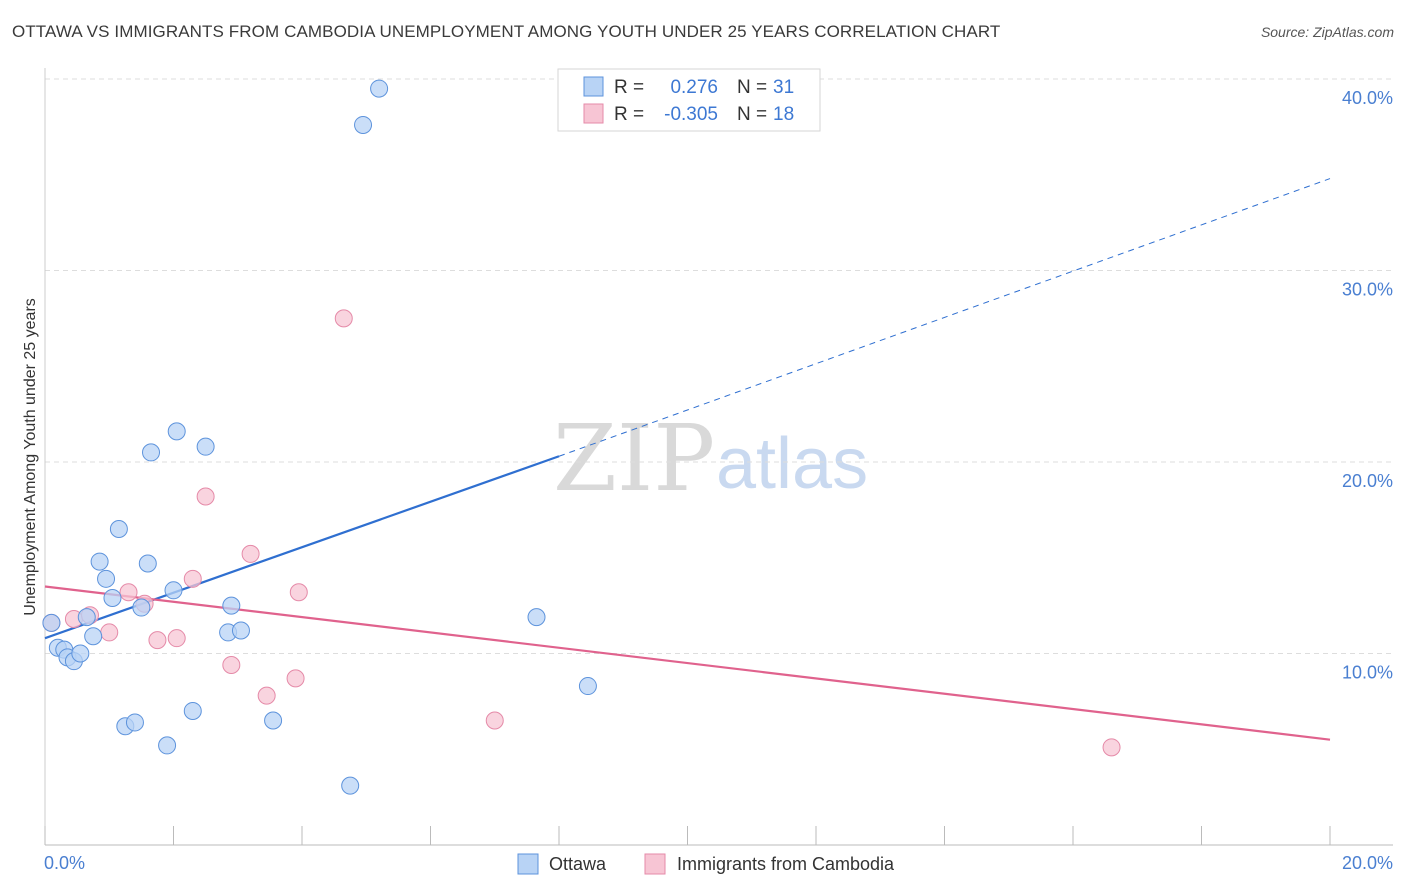 This screenshot has height=892, width=1406. I want to click on legend-n-value-cambodia: 18, so click(783, 114).